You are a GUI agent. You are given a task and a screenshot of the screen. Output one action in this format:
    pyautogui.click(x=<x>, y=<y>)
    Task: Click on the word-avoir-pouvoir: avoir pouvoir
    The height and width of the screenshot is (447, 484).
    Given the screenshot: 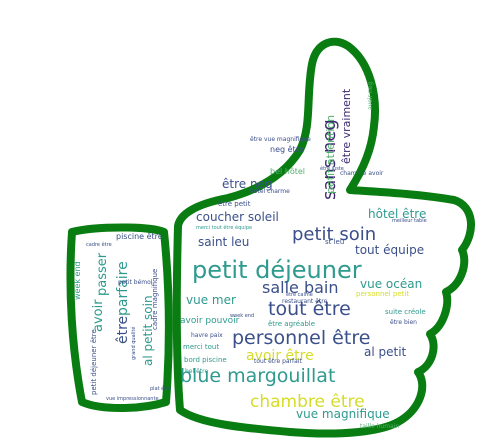 What is the action you would take?
    pyautogui.click(x=210, y=321)
    